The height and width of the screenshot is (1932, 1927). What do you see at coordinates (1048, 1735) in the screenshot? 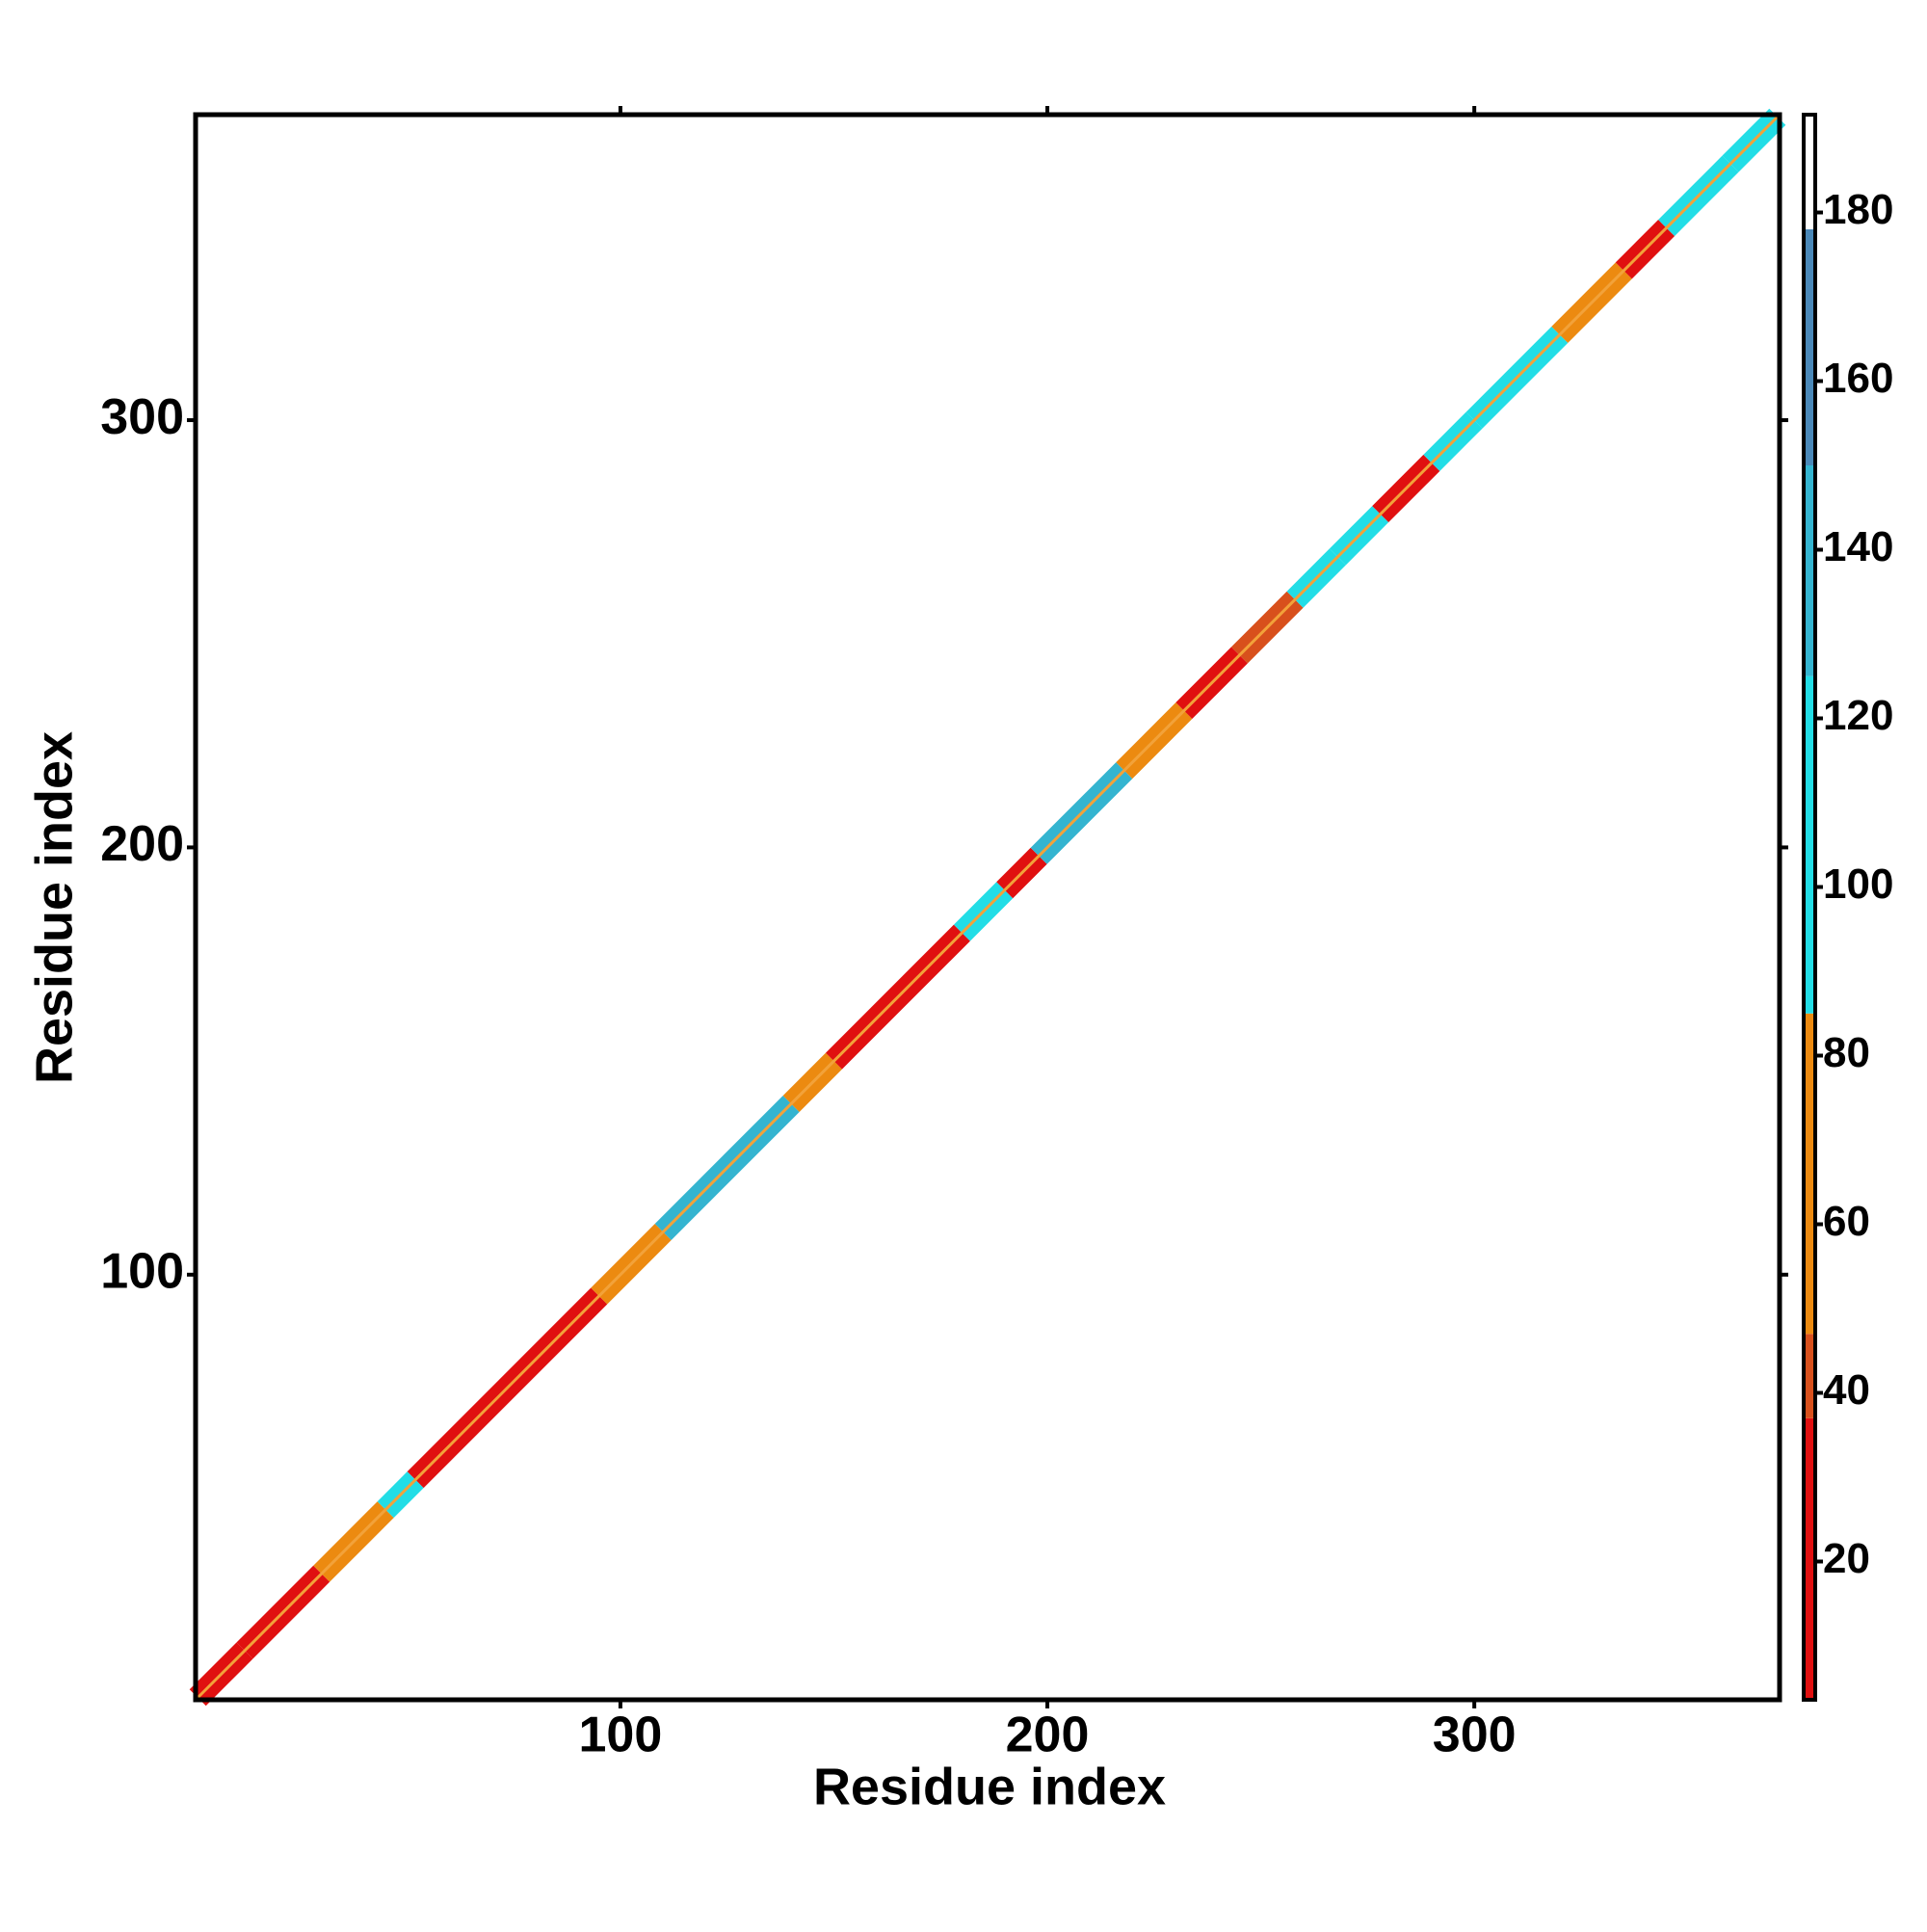
I see `x-tick-label: 200` at bounding box center [1048, 1735].